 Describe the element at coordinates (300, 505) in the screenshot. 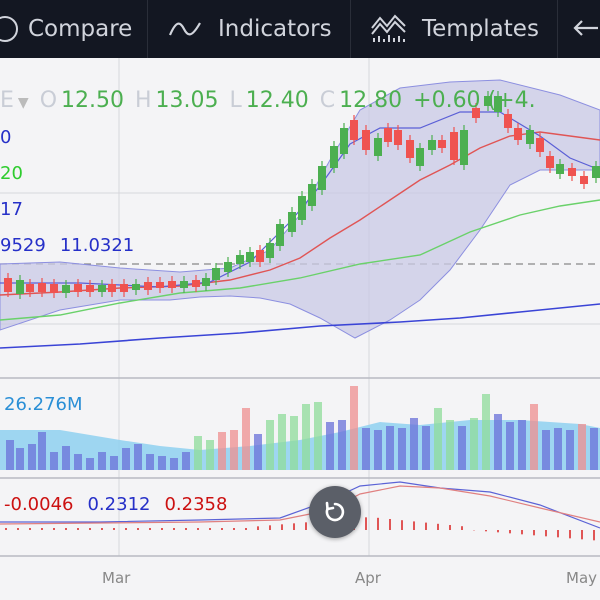

I see `macd-blue-line` at that location.